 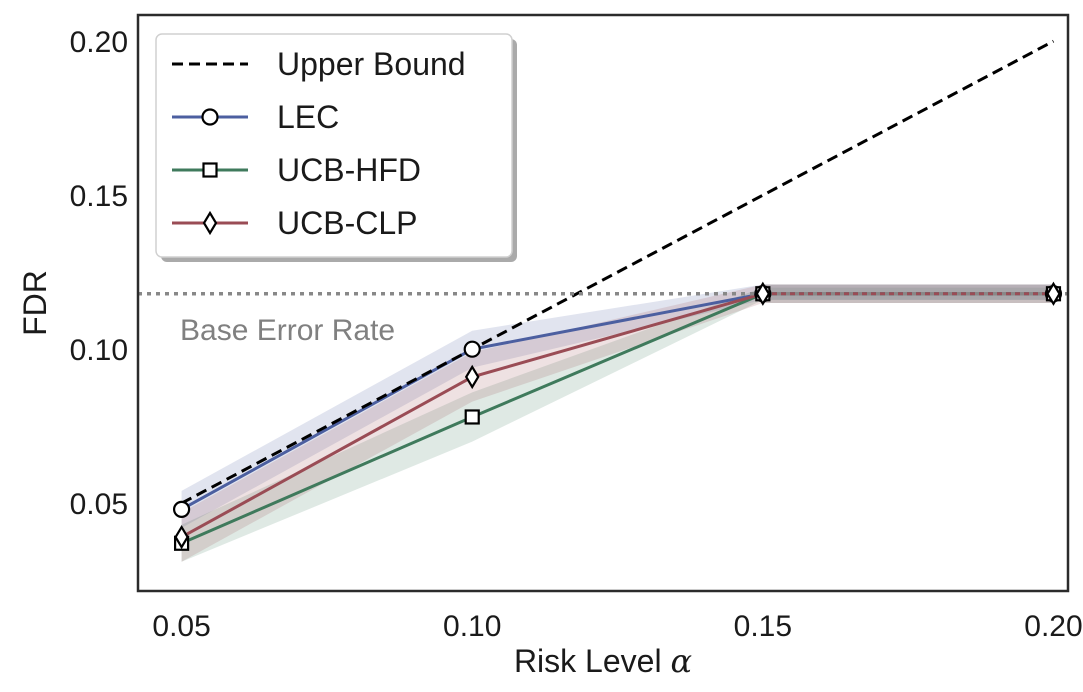 I want to click on x-tick-label: 0.15, so click(x=763, y=626).